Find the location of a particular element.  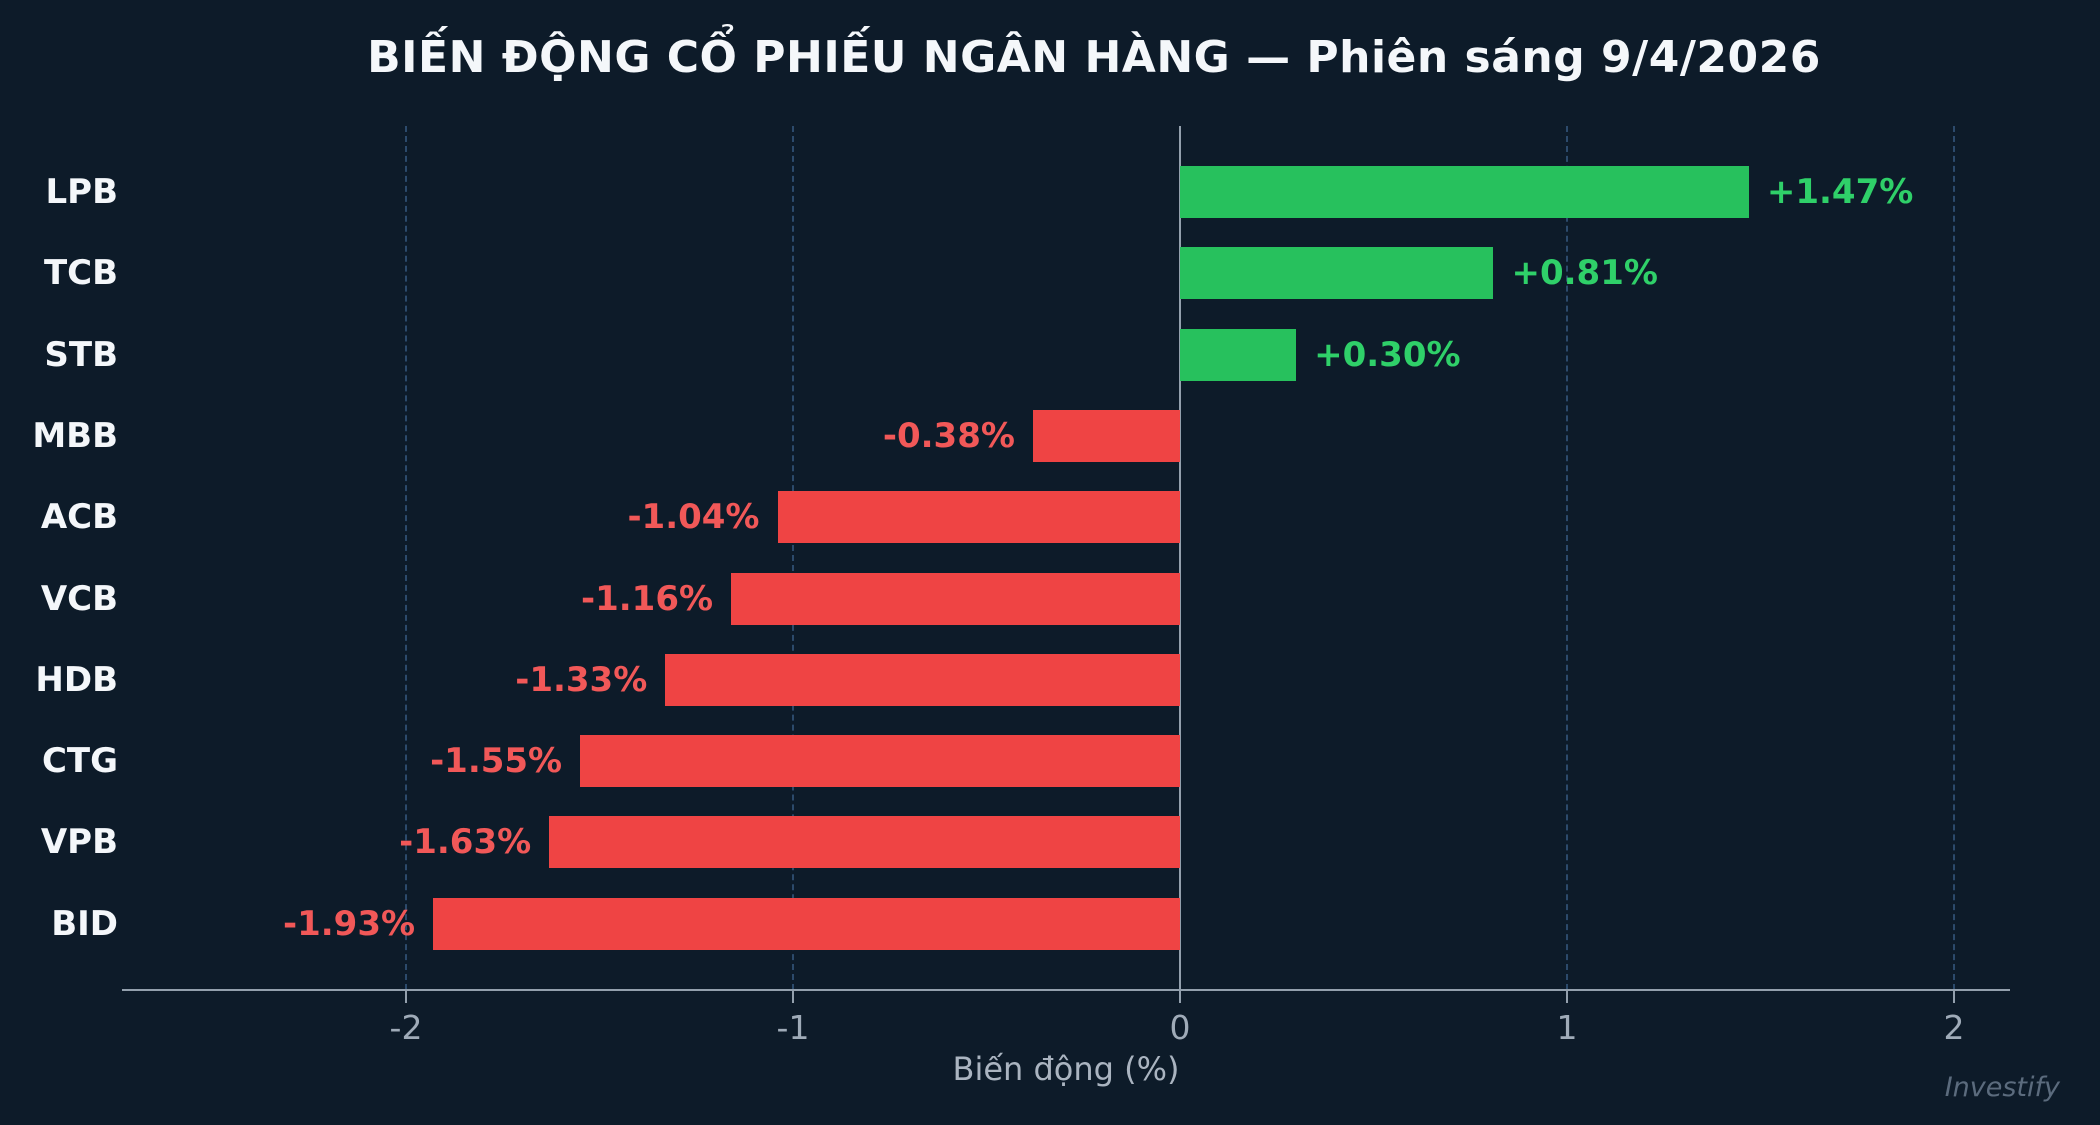

value-label: +0.81% is located at coordinates (1584, 273).